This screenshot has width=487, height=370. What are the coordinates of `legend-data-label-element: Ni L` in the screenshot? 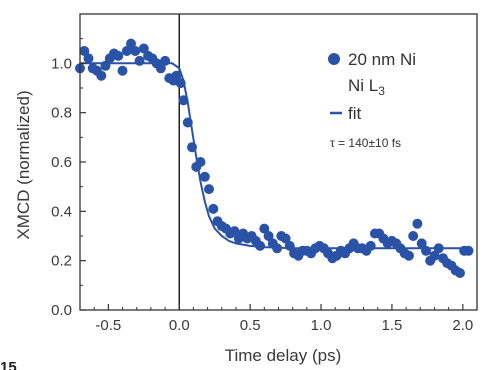 It's located at (363, 85).